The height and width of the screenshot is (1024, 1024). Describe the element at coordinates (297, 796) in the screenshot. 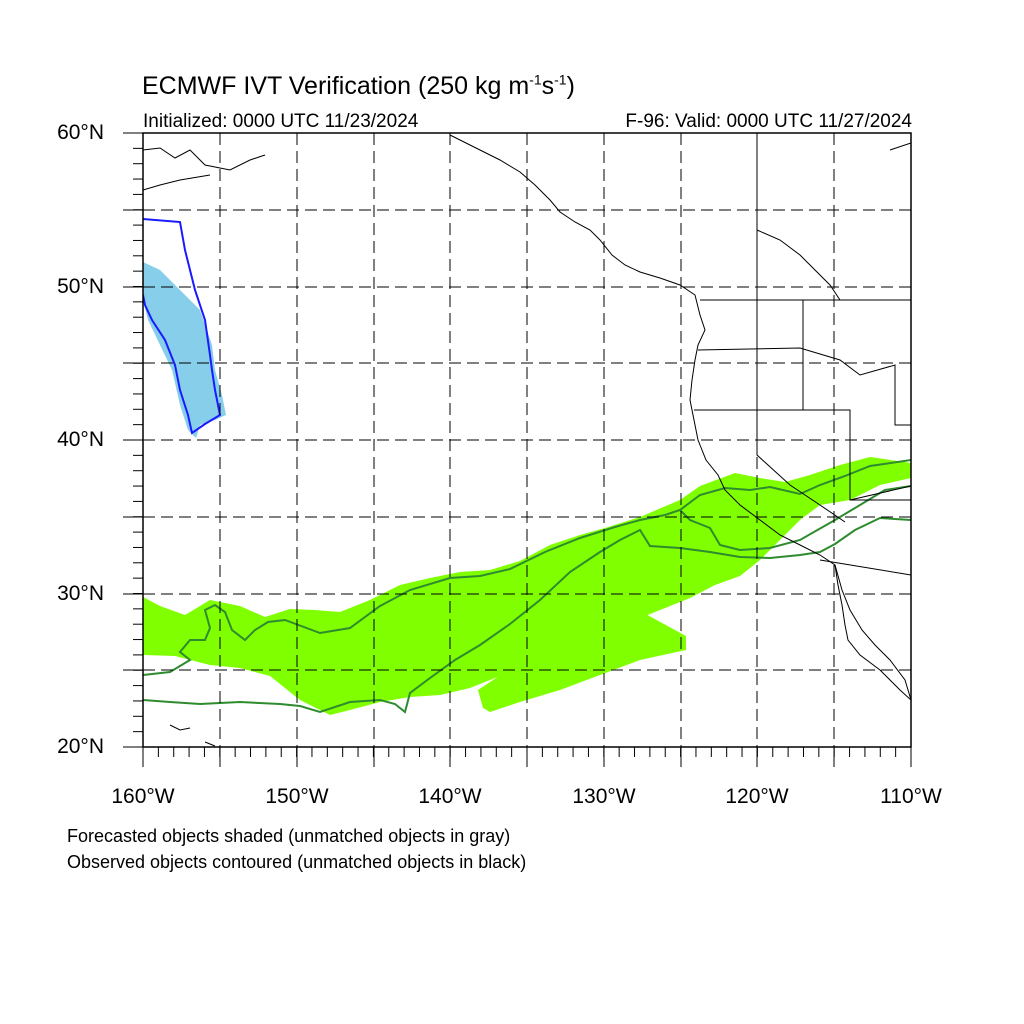

I see `lon-label-150w: 150°W` at that location.